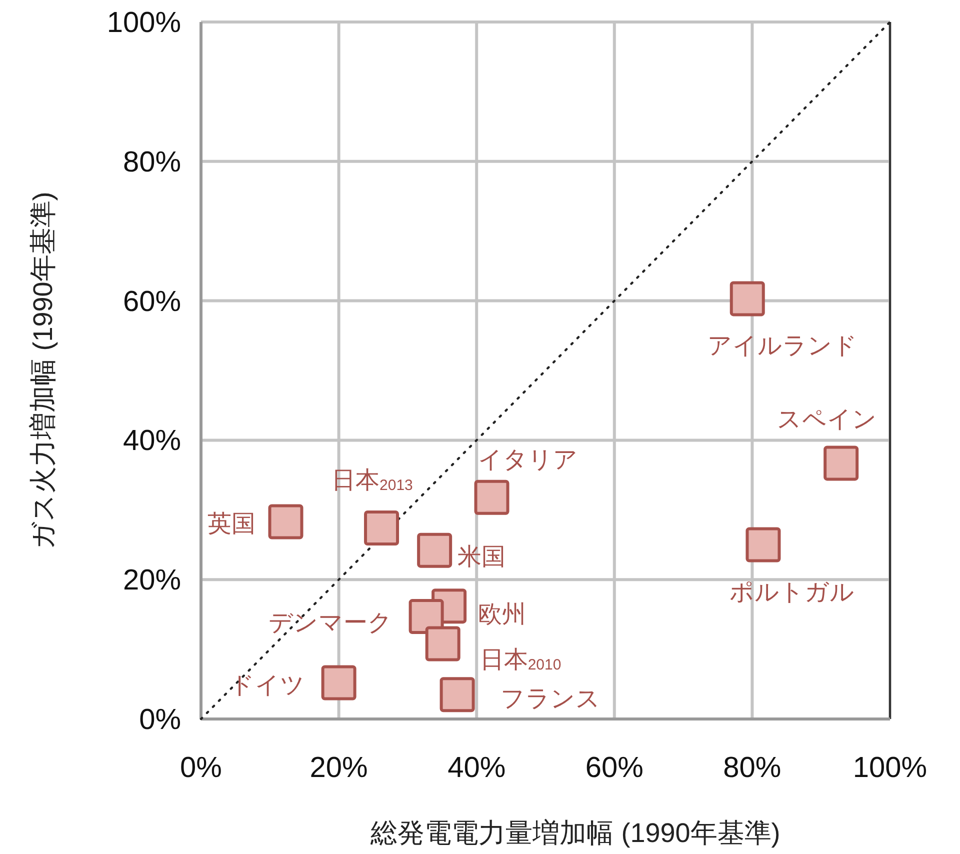 The image size is (960, 854). What do you see at coordinates (151, 162) in the screenshot?
I see `y-tick-label: 80%` at bounding box center [151, 162].